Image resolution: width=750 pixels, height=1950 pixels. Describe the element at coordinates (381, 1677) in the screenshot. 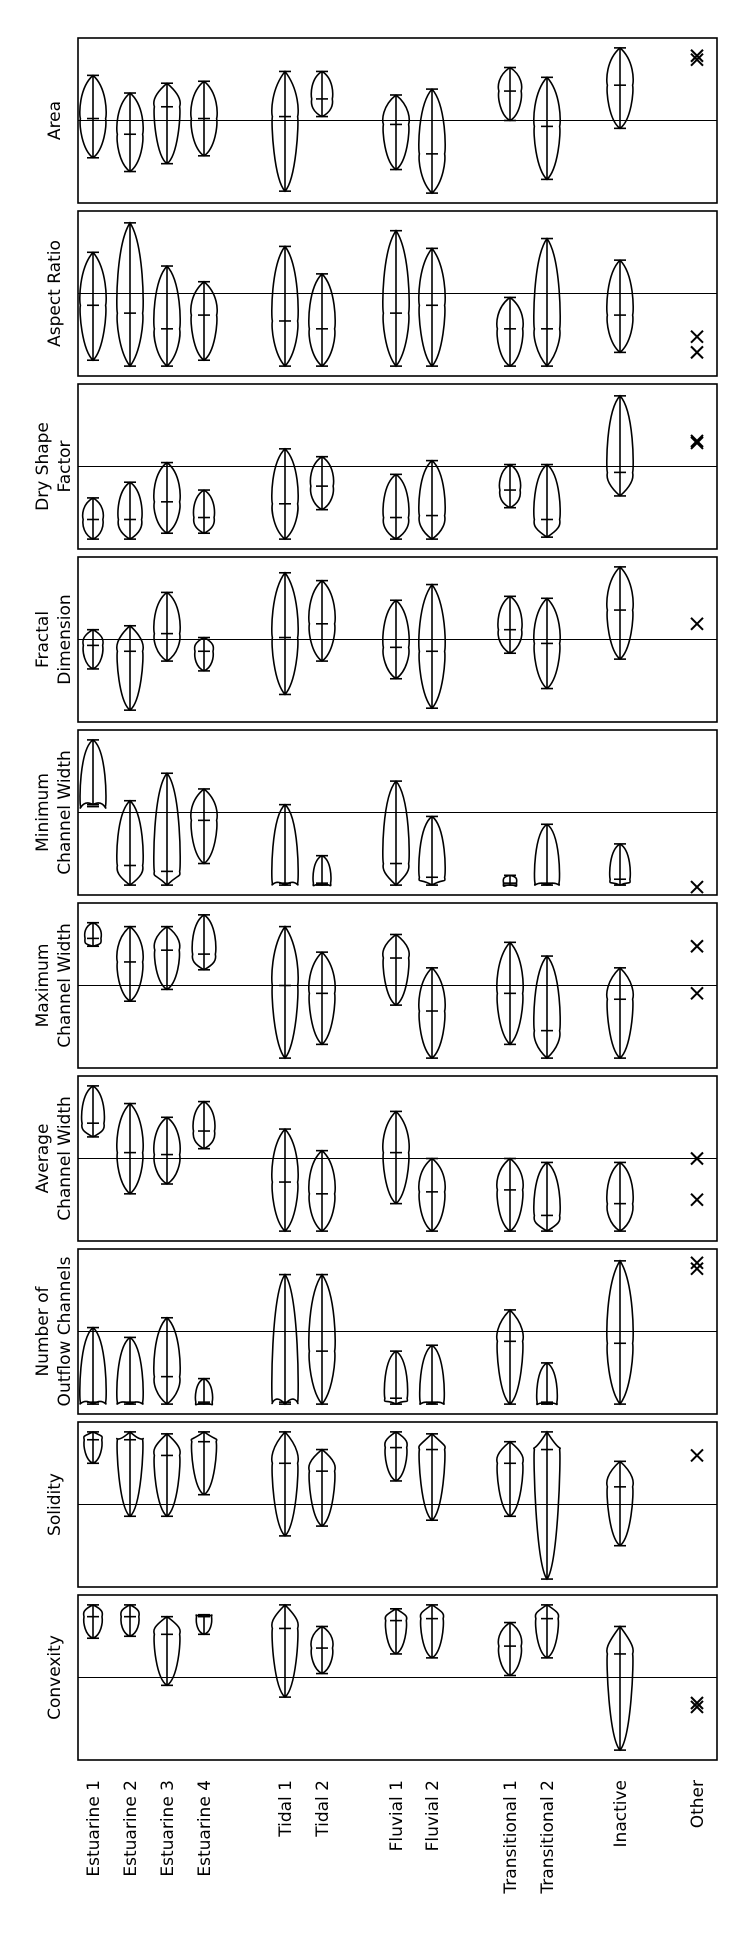

I see `panel: Convexity` at that location.